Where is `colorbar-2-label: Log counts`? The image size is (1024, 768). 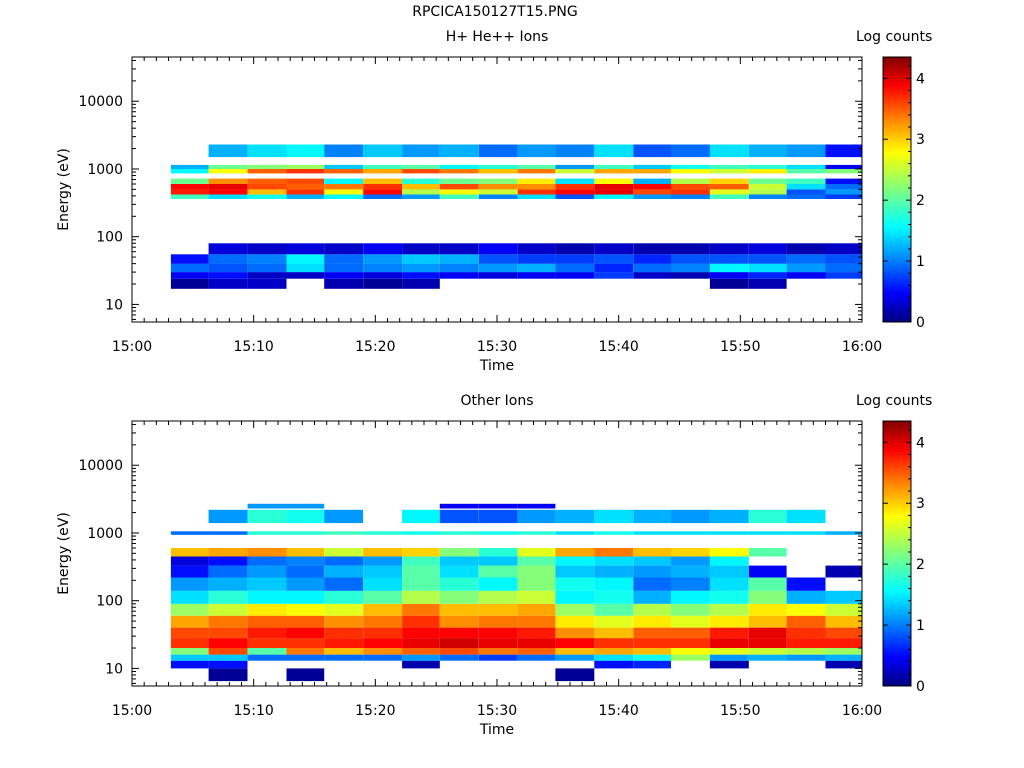
colorbar-2-label: Log counts is located at coordinates (894, 401).